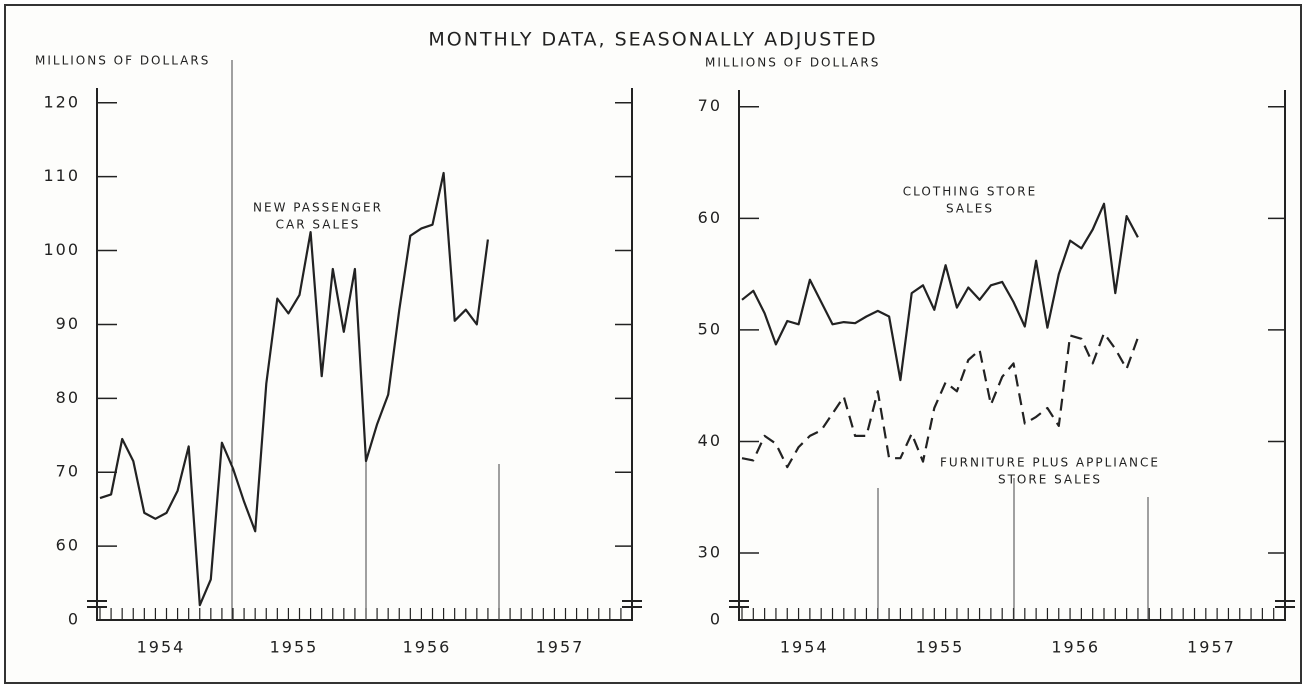 This screenshot has width=1307, height=689. What do you see at coordinates (710, 328) in the screenshot?
I see `y-tick-label: 50` at bounding box center [710, 328].